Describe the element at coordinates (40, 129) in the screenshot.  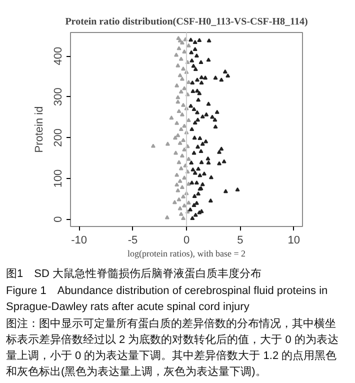
I see `y-axis-title: Protein id` at that location.